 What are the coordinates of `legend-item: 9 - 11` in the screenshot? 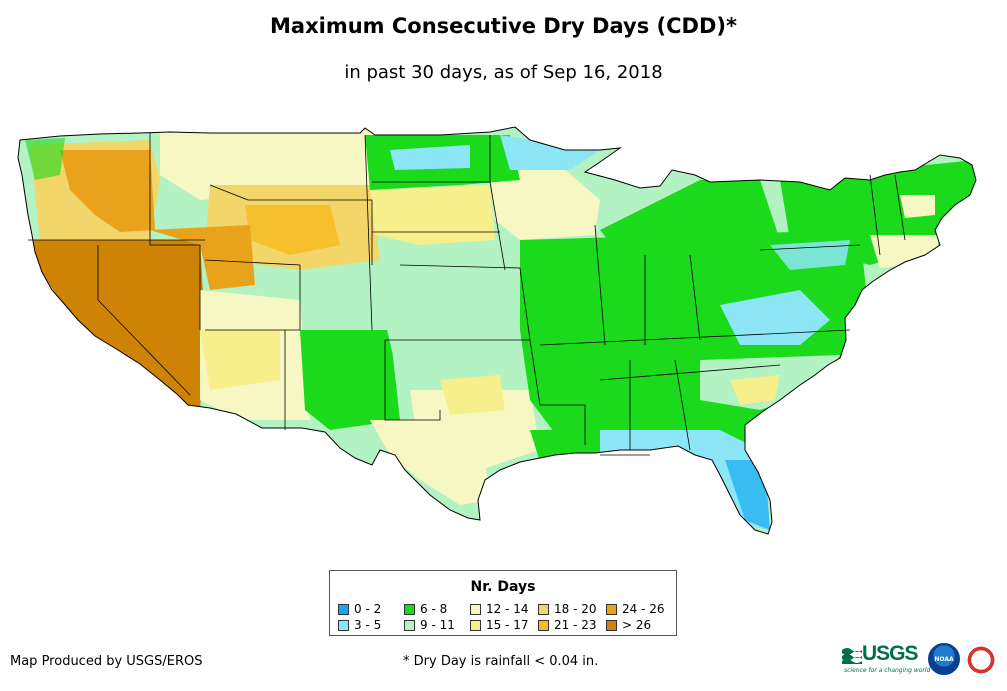 It's located at (429, 625).